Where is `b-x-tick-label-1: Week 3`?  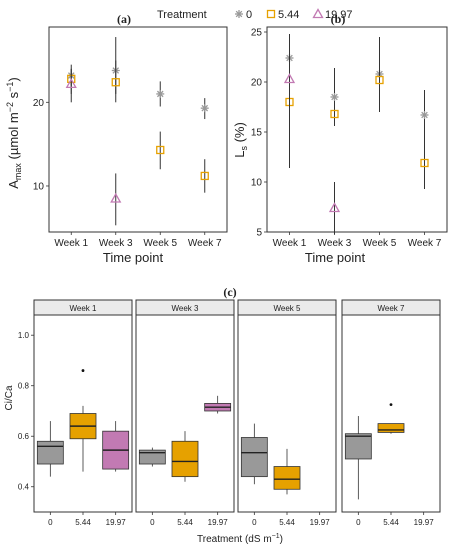 b-x-tick-label-1: Week 3 is located at coordinates (335, 243).